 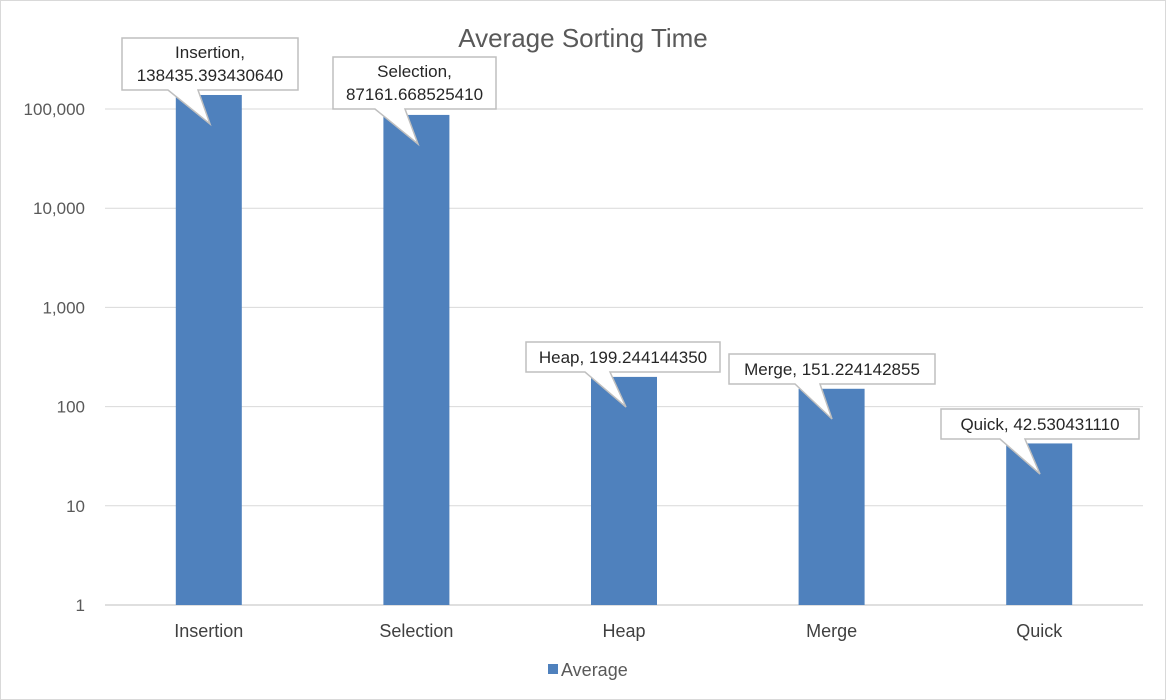 What do you see at coordinates (1039, 631) in the screenshot?
I see `x-category-label: Quick` at bounding box center [1039, 631].